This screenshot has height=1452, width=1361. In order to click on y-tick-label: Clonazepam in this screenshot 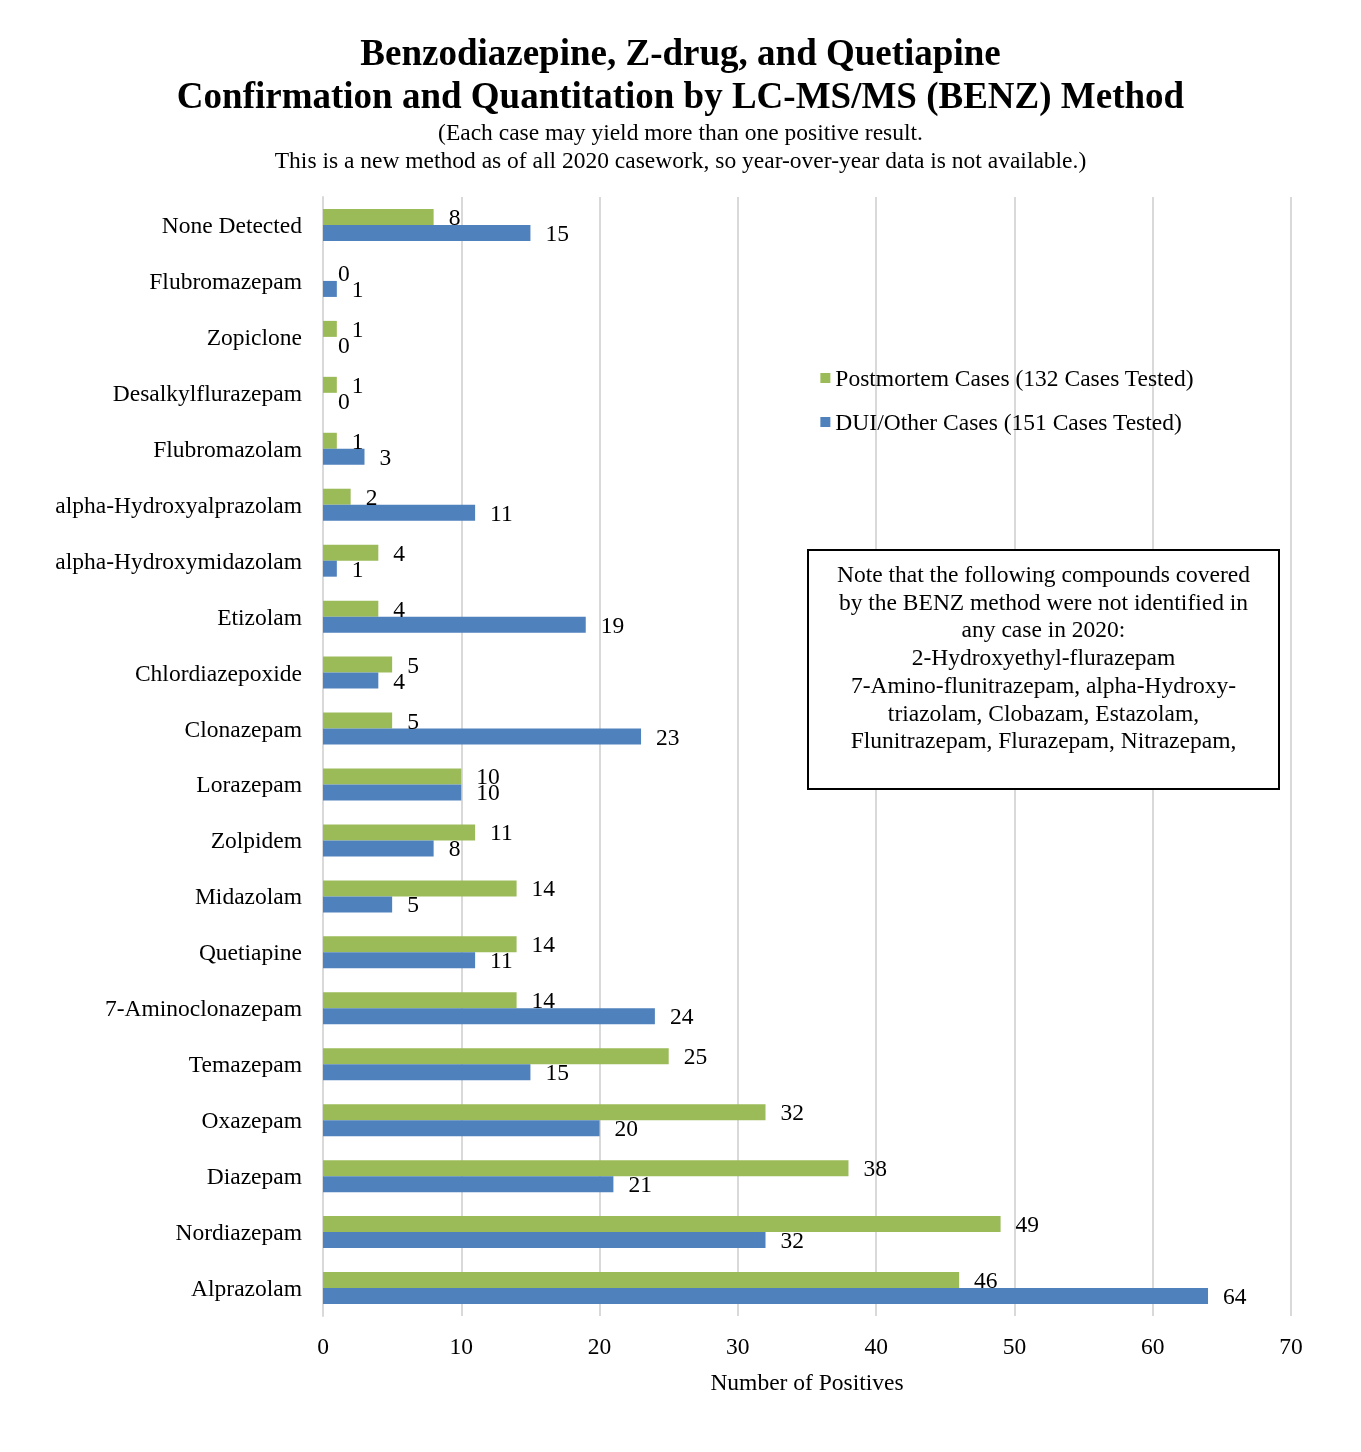, I will do `click(243, 728)`.